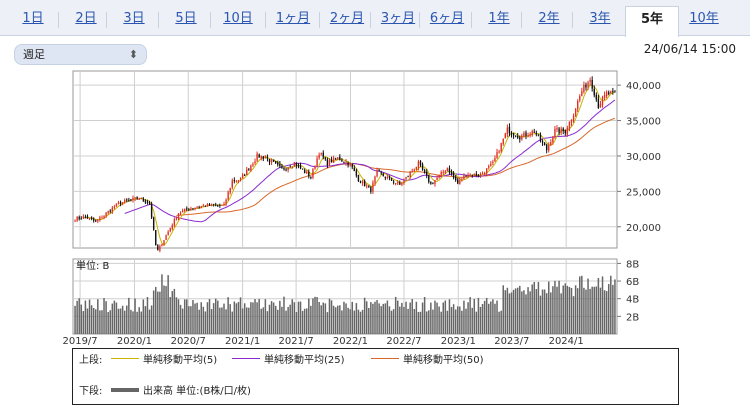  What do you see at coordinates (80, 54) in the screenshot?
I see `period-select: 週足 ⬍` at bounding box center [80, 54].